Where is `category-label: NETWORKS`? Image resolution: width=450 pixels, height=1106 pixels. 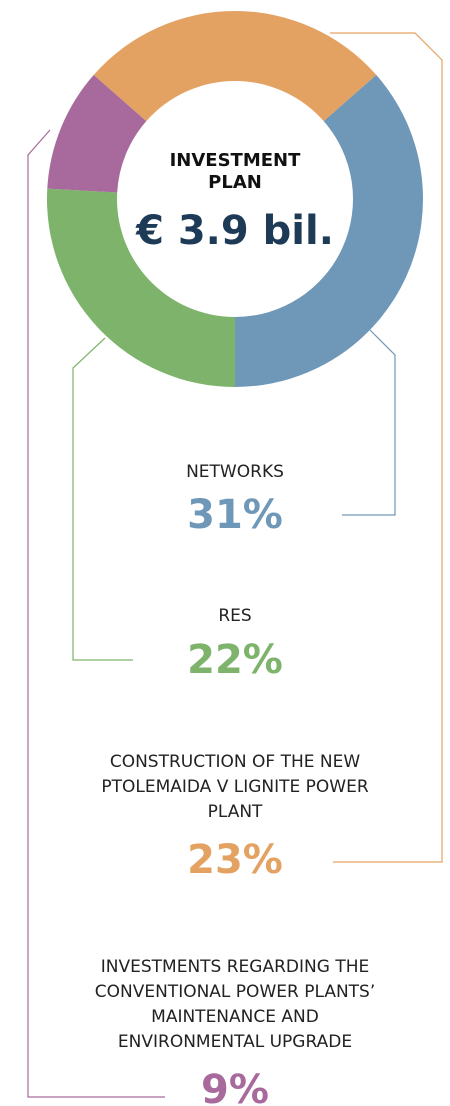 category-label: NETWORKS is located at coordinates (235, 472).